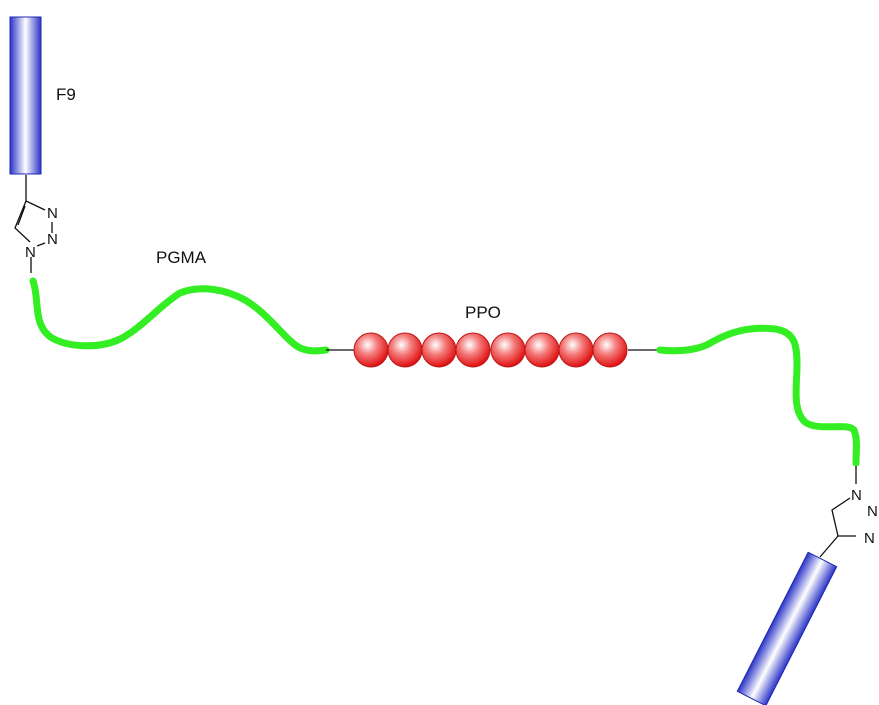 Image resolution: width=879 pixels, height=705 pixels. Describe the element at coordinates (483, 312) in the screenshot. I see `ppo-label: PPO` at that location.